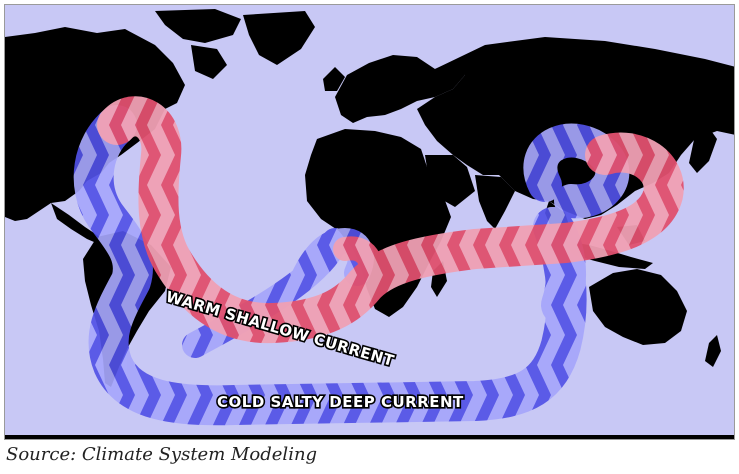 The height and width of the screenshot is (474, 739). I want to click on source-caption: Source: Climate System Modeling, so click(162, 454).